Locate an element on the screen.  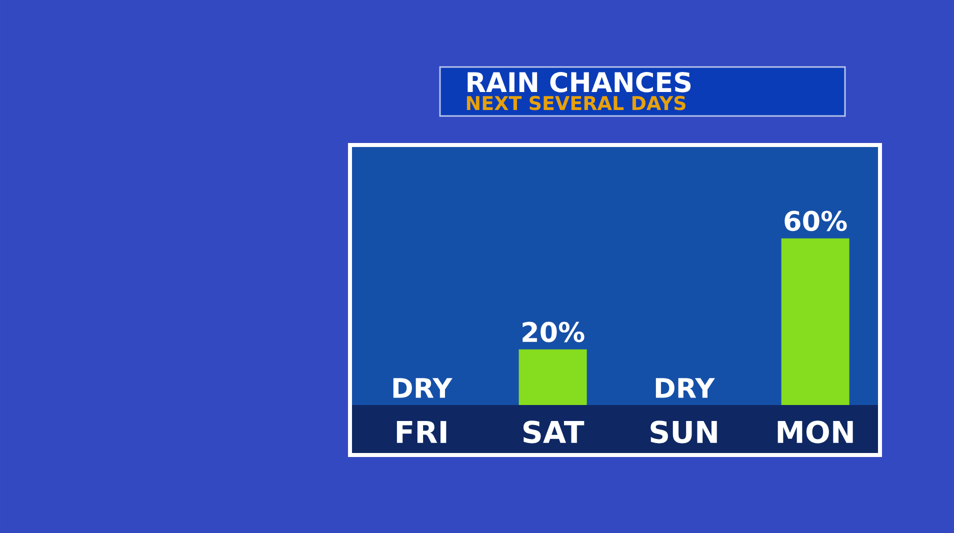
x-tick-label: SUN is located at coordinates (683, 432).